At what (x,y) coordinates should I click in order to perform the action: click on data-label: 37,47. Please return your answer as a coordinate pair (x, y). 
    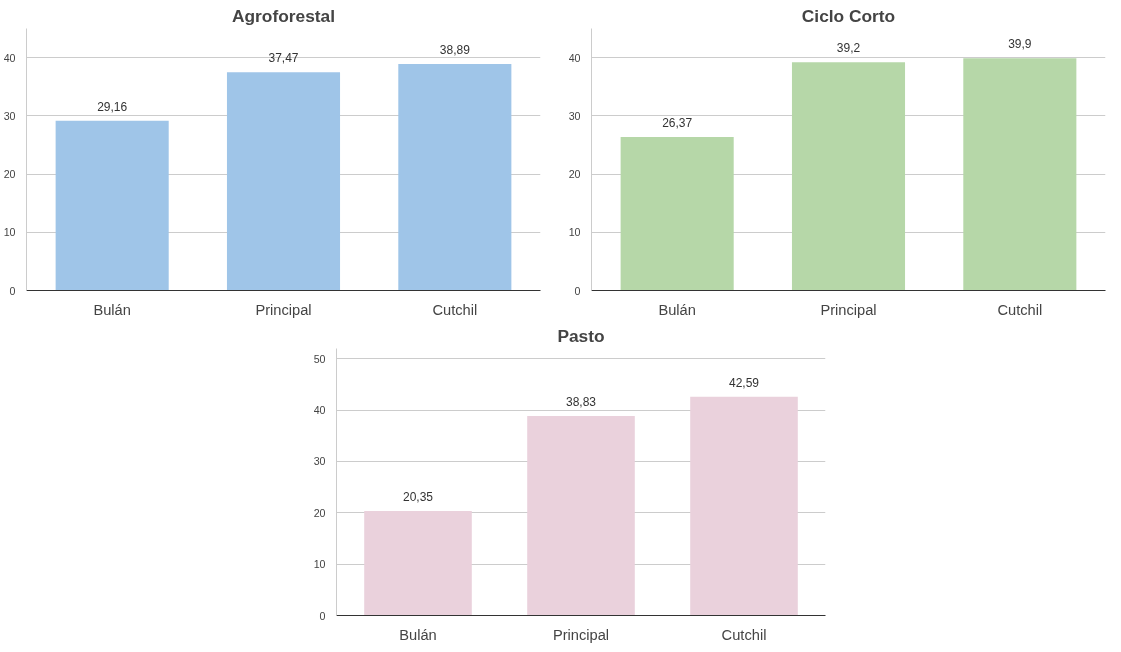
    Looking at the image, I should click on (283, 58).